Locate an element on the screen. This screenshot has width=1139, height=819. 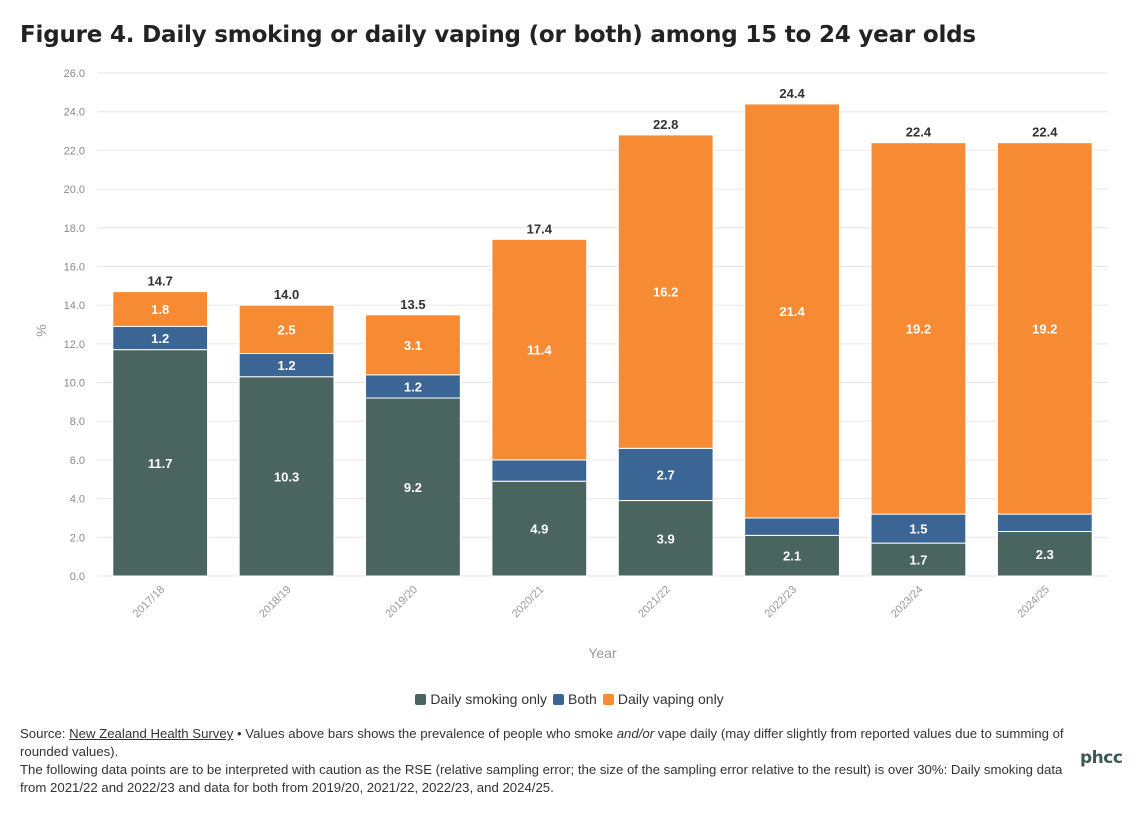
y-tick-label: 26.0 is located at coordinates (74, 74).